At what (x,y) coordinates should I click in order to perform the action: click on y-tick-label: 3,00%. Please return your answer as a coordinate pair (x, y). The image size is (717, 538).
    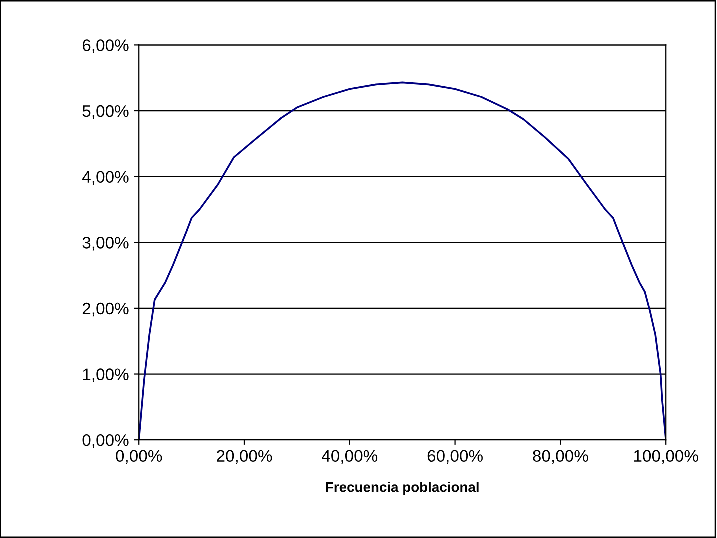
    Looking at the image, I should click on (105, 244).